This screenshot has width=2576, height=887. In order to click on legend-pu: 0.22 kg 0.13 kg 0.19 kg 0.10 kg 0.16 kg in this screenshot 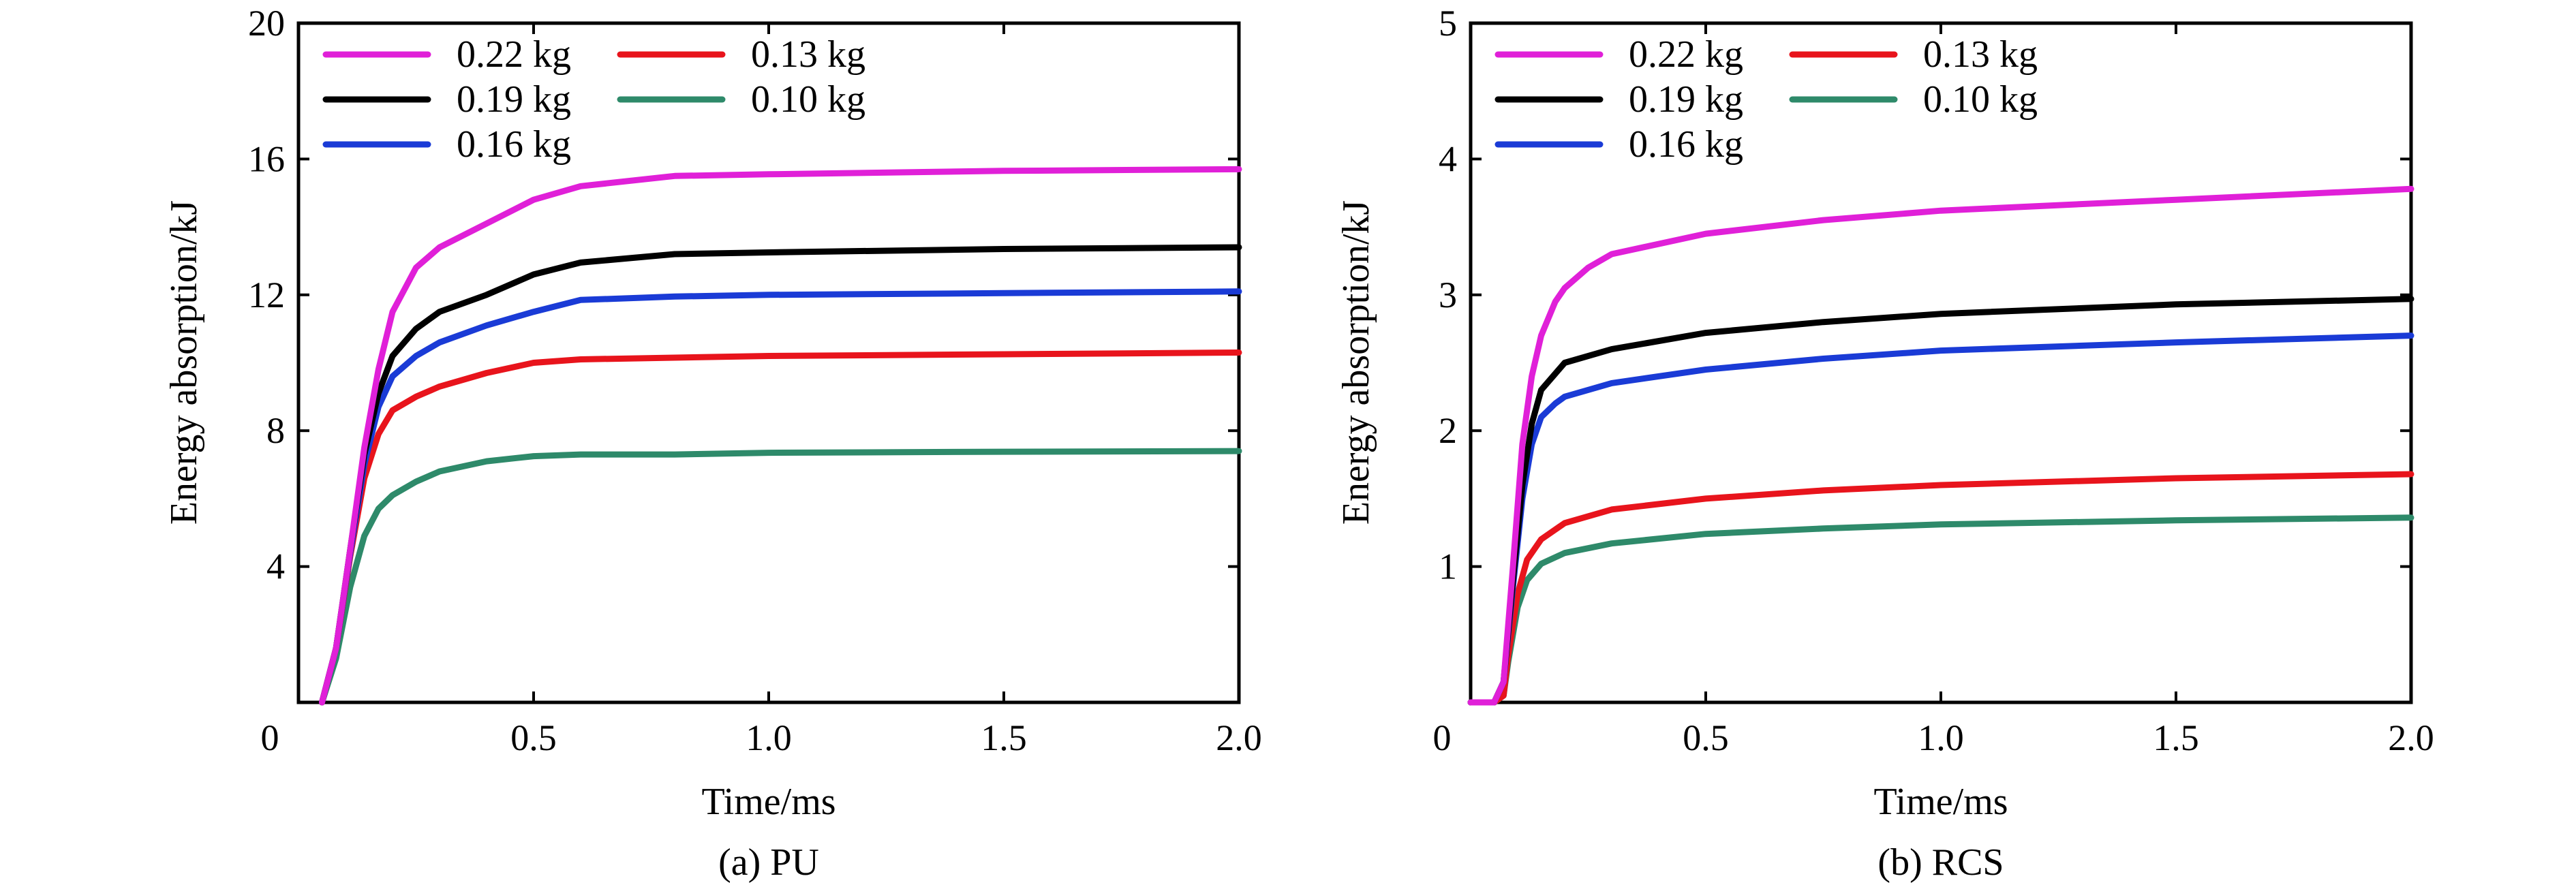, I will do `click(593, 99)`.